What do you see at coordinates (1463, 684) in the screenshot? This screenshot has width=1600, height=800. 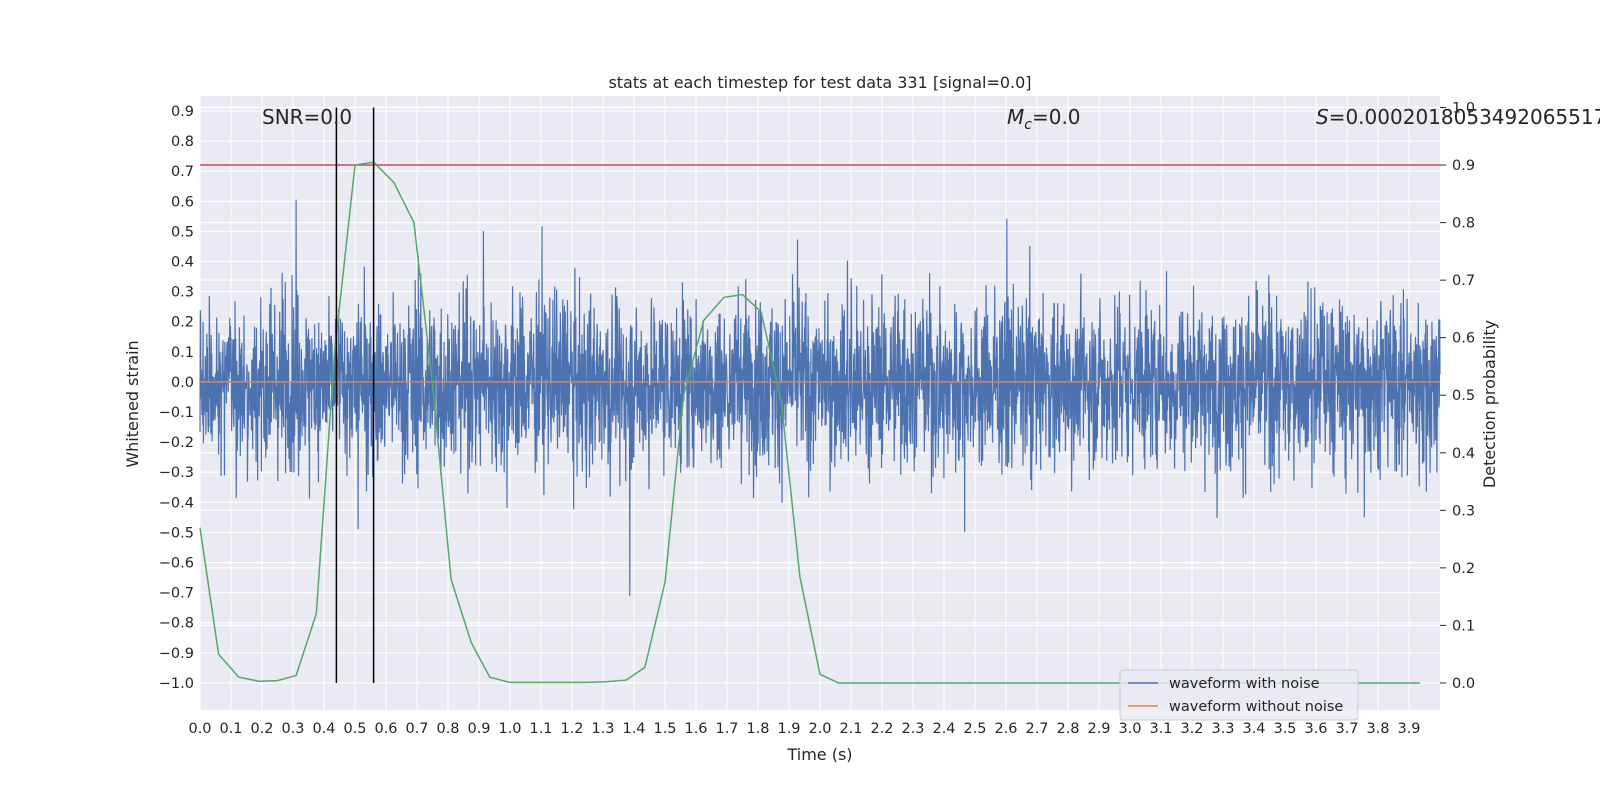 I see `y2-tick-label: 0.0` at bounding box center [1463, 684].